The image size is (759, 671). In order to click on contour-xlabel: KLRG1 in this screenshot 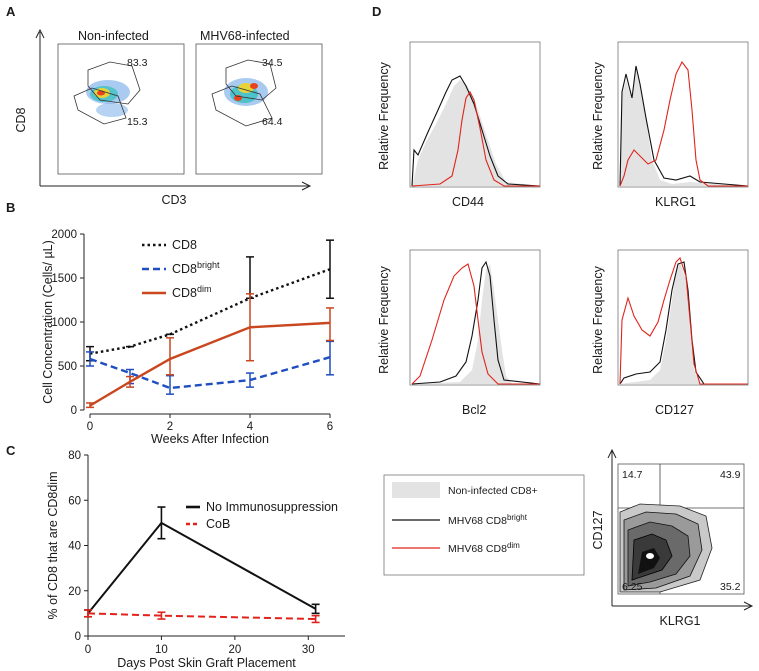, I will do `click(680, 621)`.